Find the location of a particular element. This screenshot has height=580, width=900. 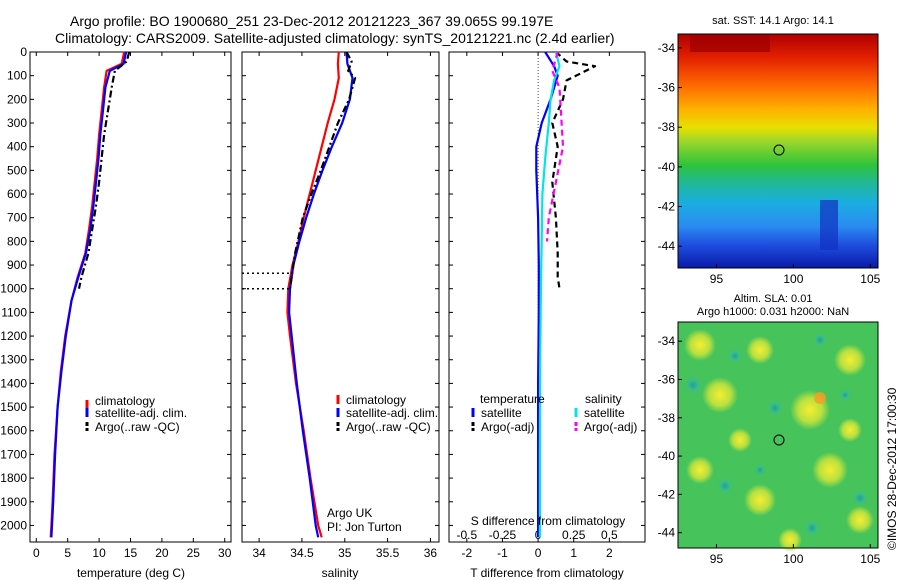

series-line-argo-adj- is located at coordinates (574, 170).